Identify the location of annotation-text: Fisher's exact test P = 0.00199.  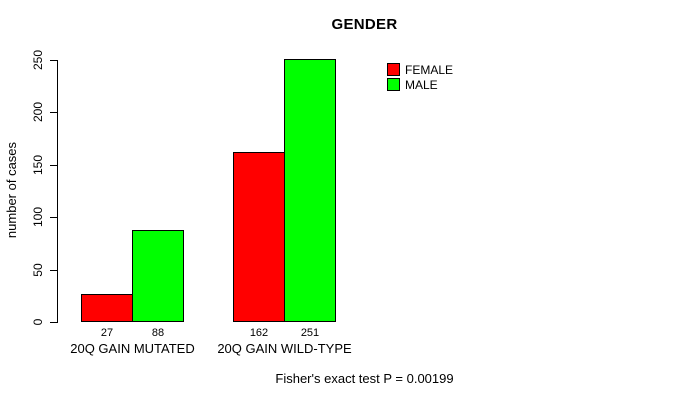
(364, 378).